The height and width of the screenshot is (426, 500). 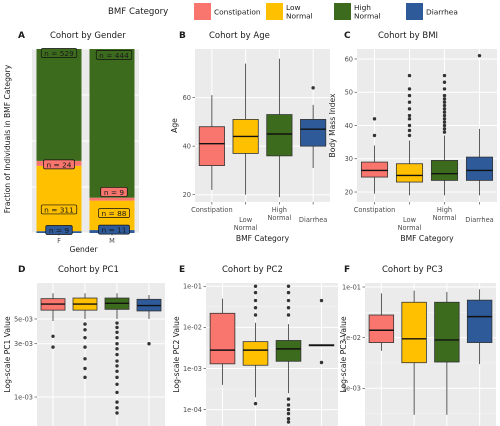 I want to click on x-tick-label: High, so click(x=279, y=210).